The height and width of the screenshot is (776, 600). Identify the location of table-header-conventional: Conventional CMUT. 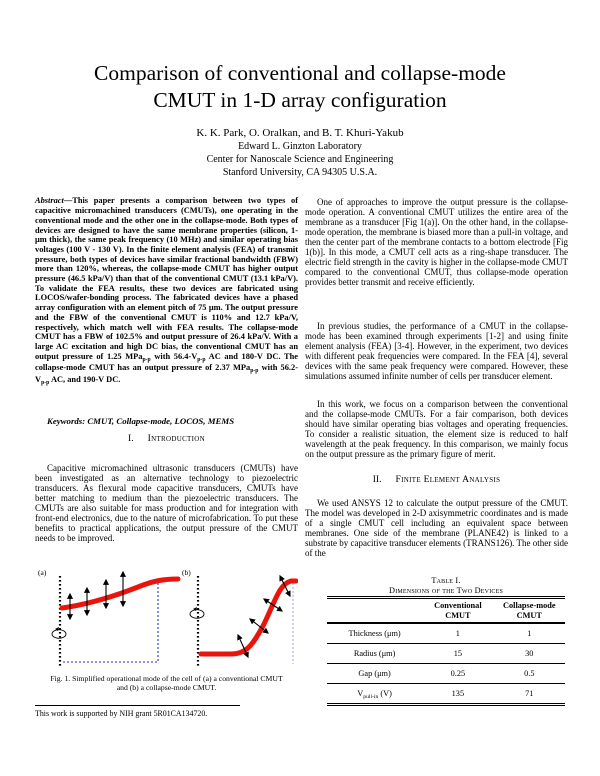
(458, 610).